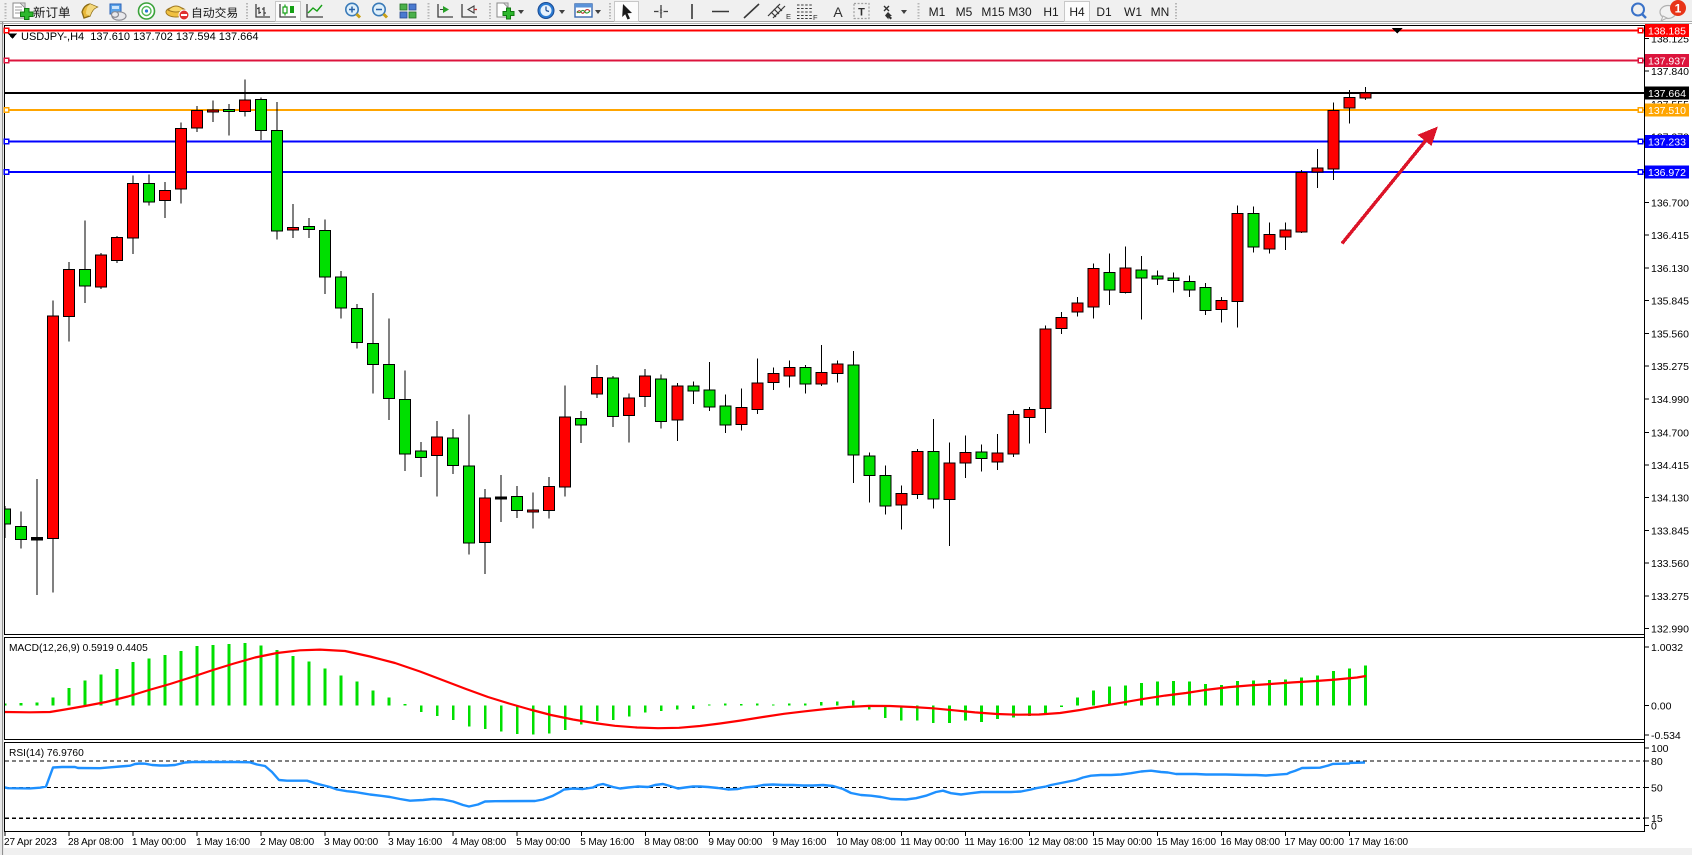 The image size is (1692, 855). I want to click on svg-text: 135.560, so click(1670, 334).